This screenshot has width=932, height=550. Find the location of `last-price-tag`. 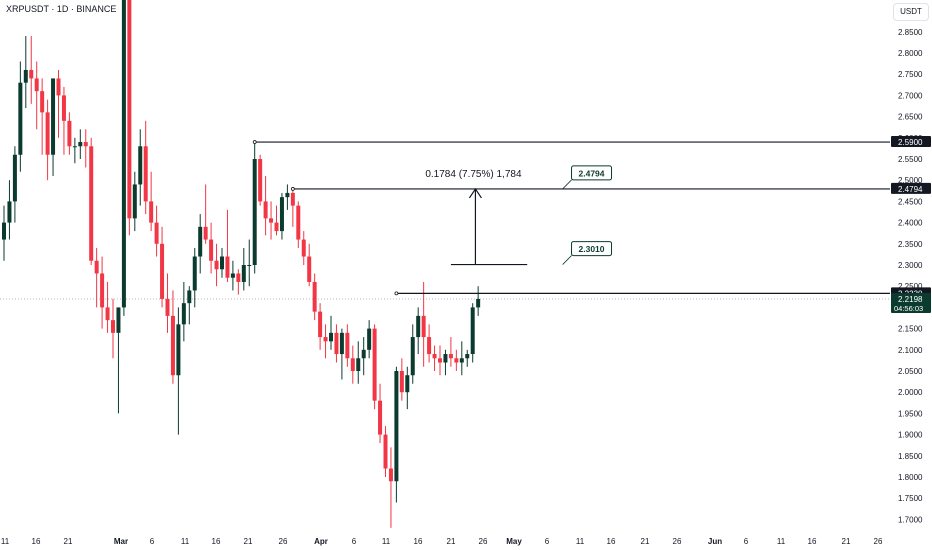

last-price-tag is located at coordinates (911, 303).